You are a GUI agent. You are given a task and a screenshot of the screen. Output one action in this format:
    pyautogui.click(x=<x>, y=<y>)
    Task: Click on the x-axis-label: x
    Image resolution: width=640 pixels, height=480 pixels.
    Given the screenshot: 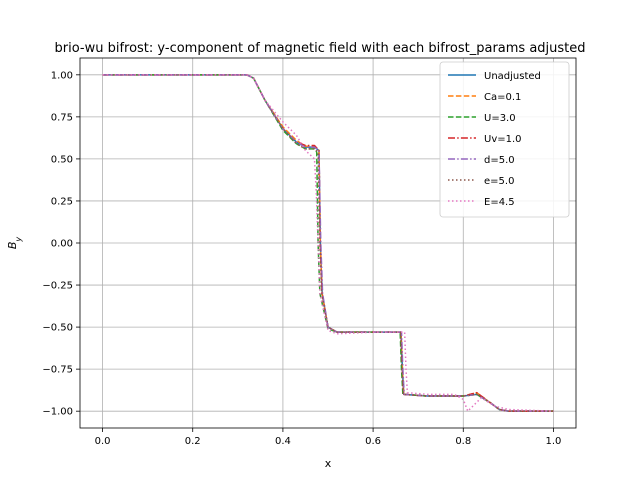 What is the action you would take?
    pyautogui.click(x=328, y=463)
    